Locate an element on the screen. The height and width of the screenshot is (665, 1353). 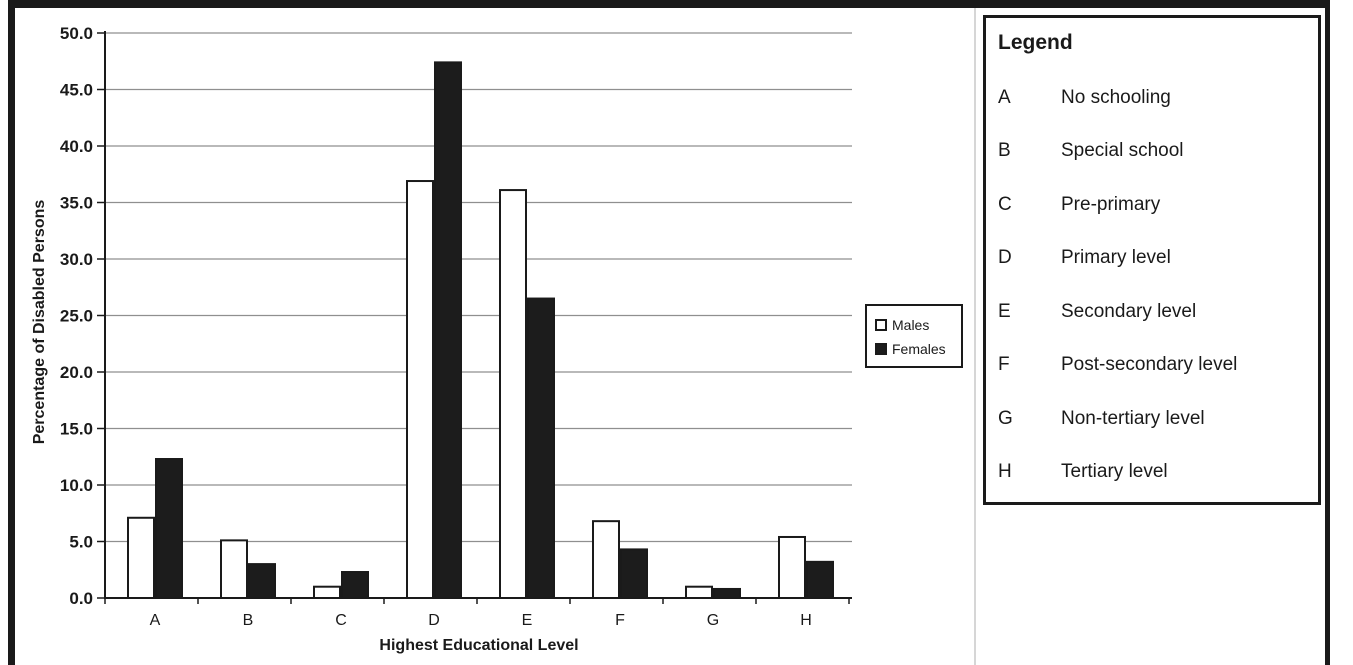
category-label-H: H is located at coordinates (806, 620).